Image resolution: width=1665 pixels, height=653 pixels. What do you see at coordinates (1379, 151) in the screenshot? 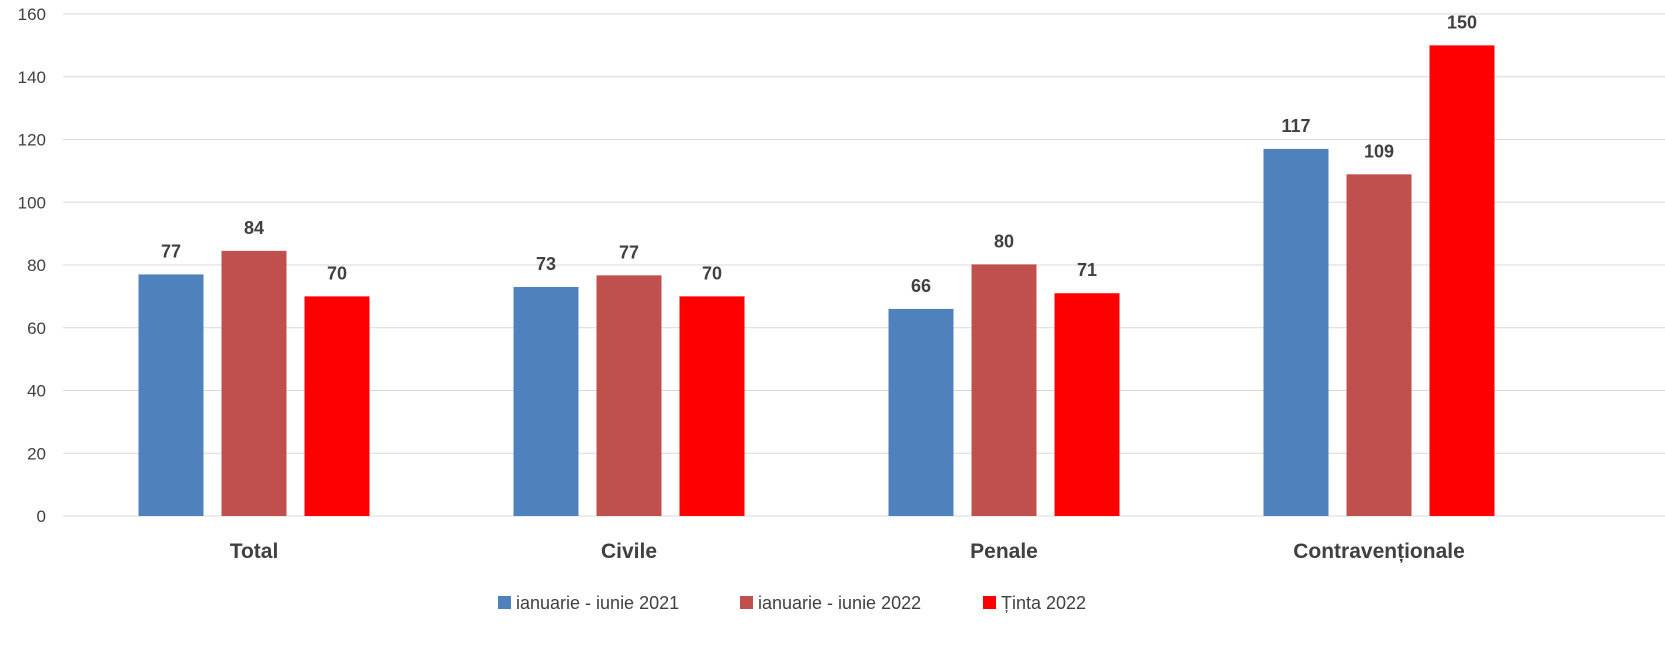
I see `data-label: 109` at bounding box center [1379, 151].